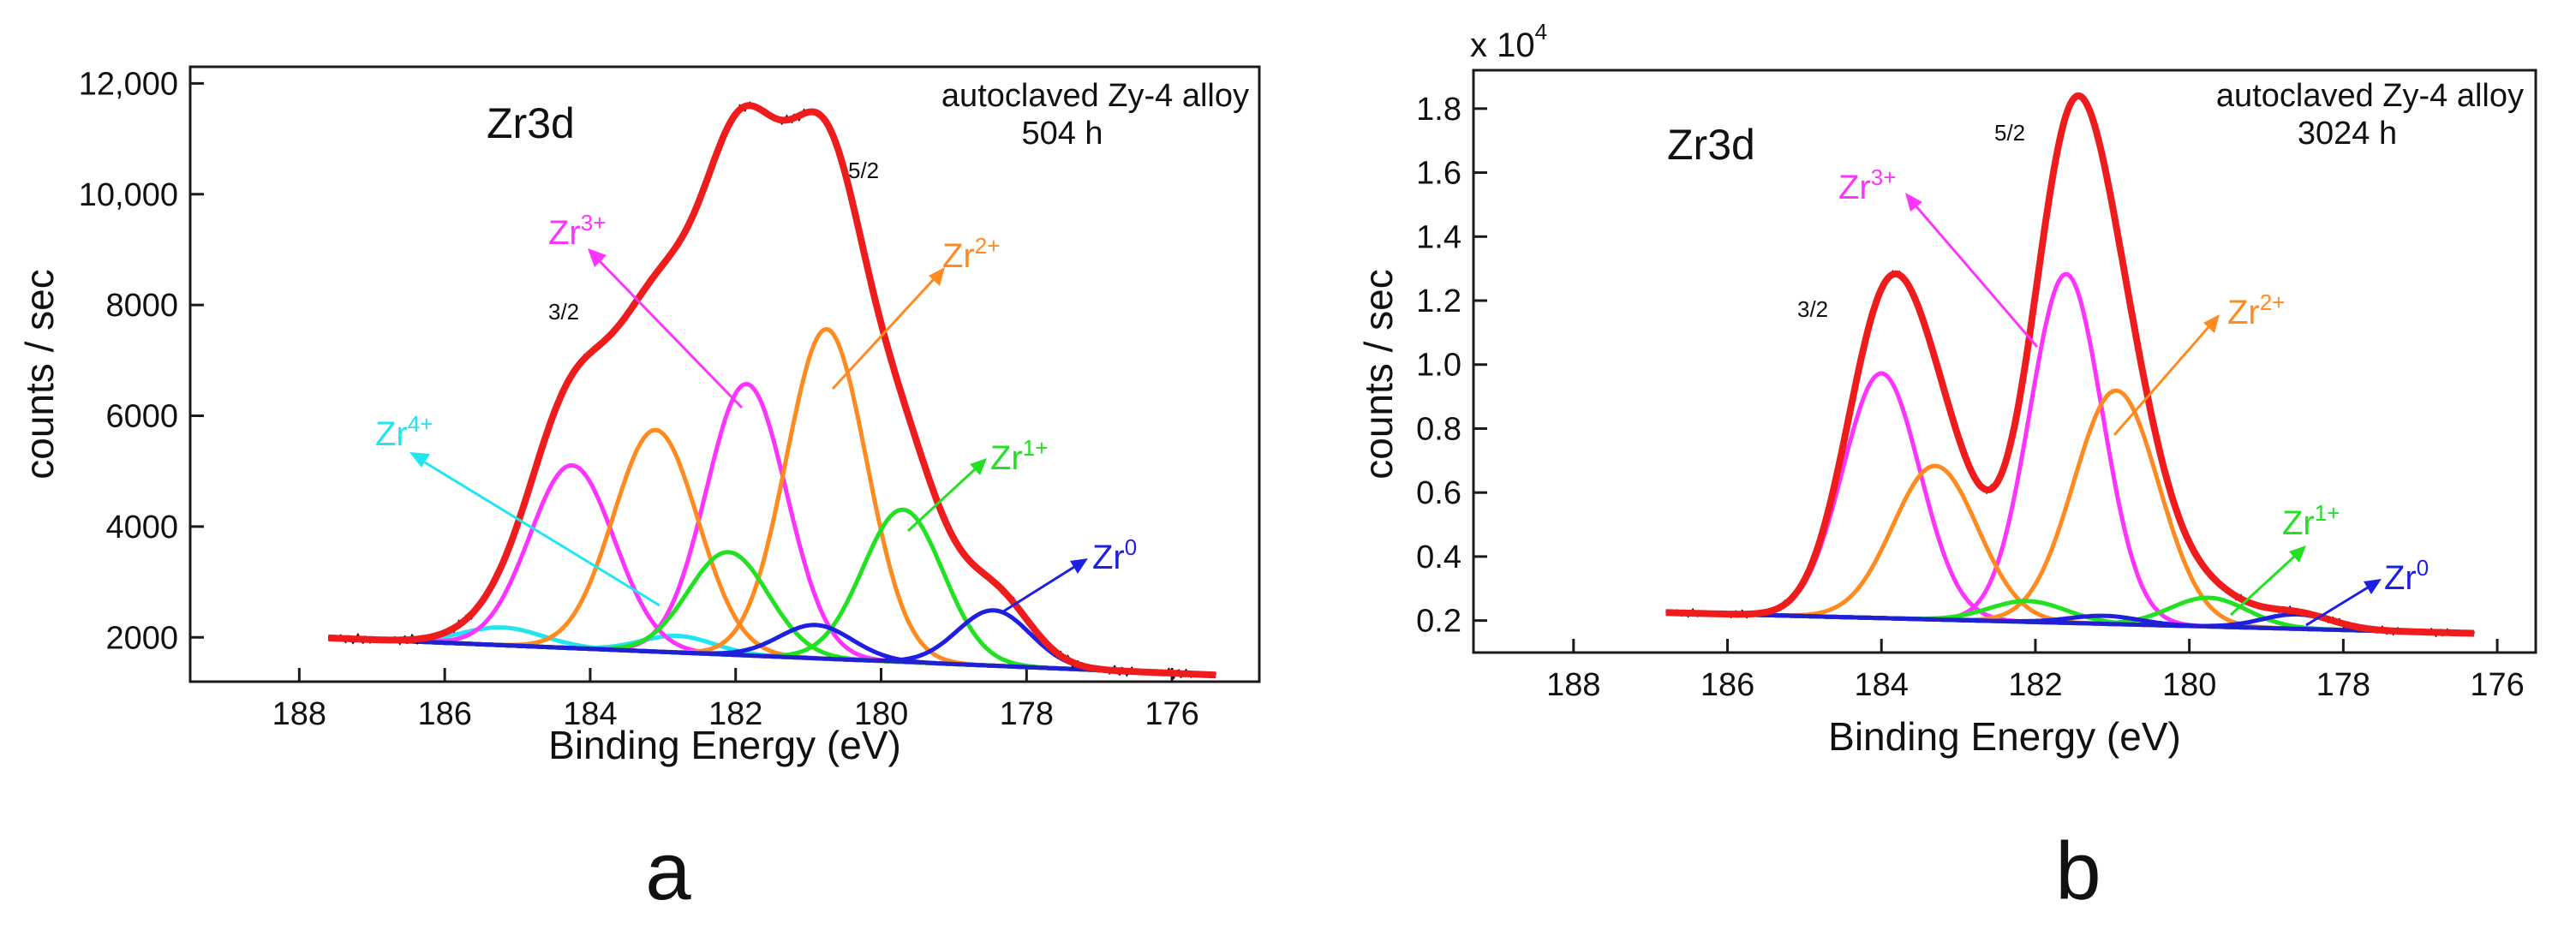 This screenshot has height=936, width=2576. Describe the element at coordinates (2078, 871) in the screenshot. I see `panel-b-letter: b` at that location.